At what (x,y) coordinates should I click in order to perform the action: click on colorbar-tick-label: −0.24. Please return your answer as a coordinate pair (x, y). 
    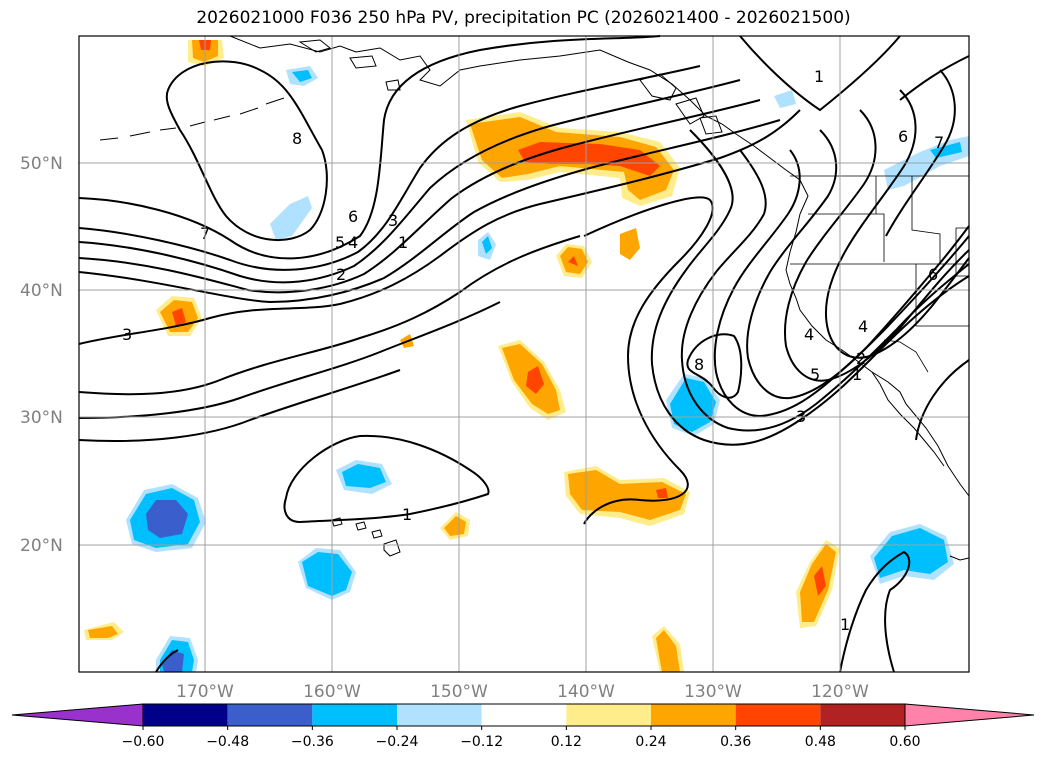
    Looking at the image, I should click on (397, 742).